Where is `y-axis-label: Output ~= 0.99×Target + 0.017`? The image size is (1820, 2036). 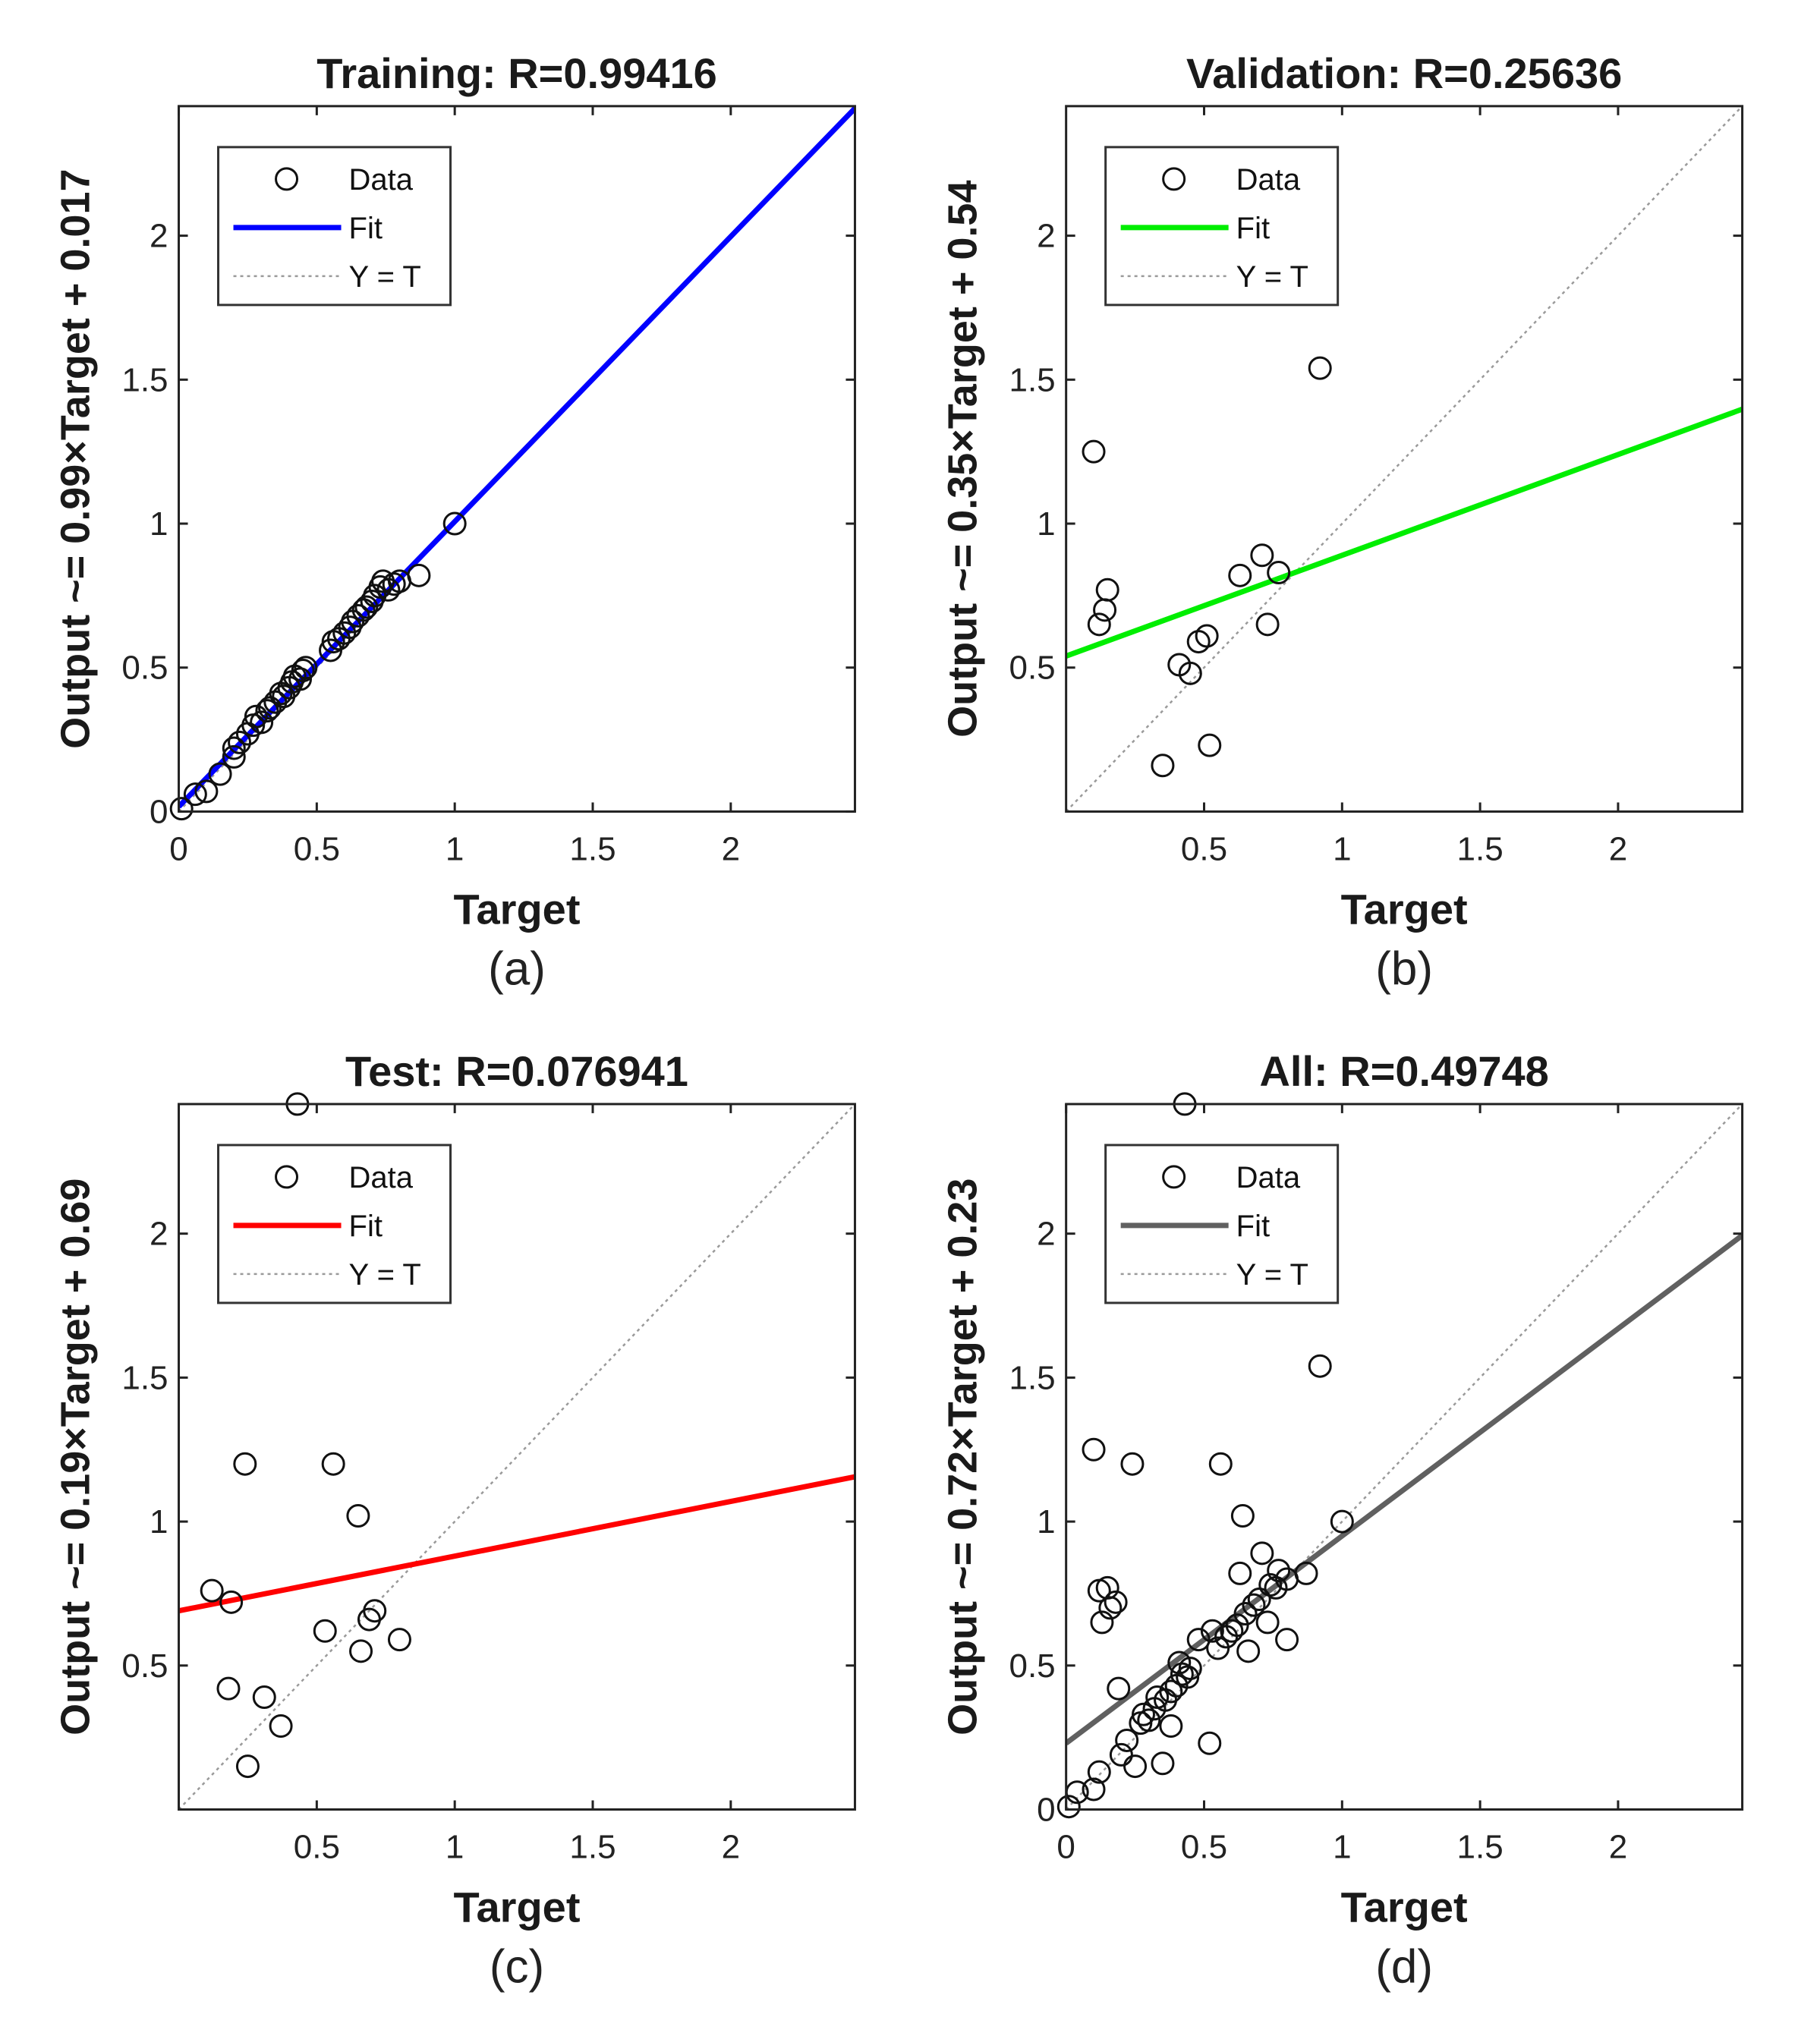 y-axis-label: Output ~= 0.99×Target + 0.017 is located at coordinates (76, 458).